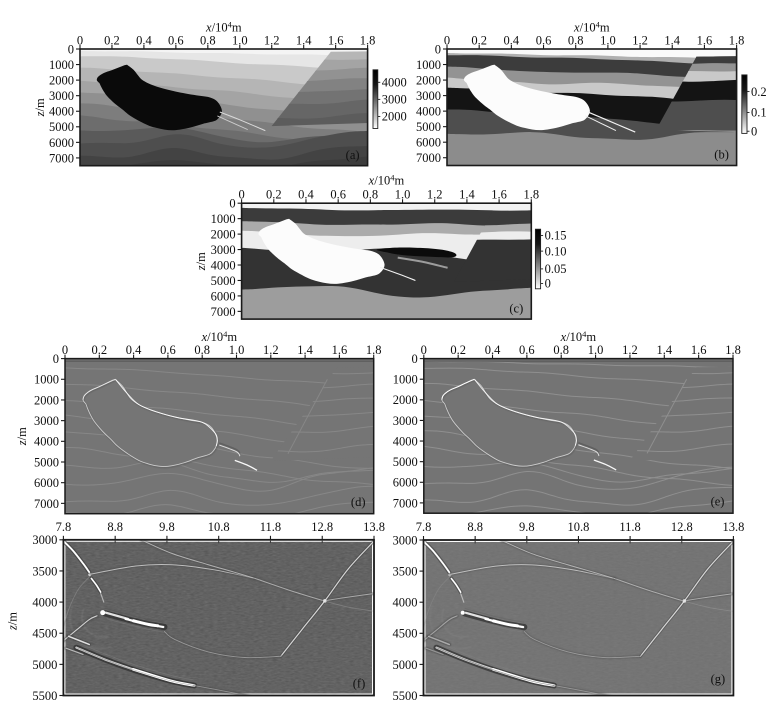 The image size is (784, 717). What do you see at coordinates (516, 308) in the screenshot?
I see `svg-text: (c)` at bounding box center [516, 308].